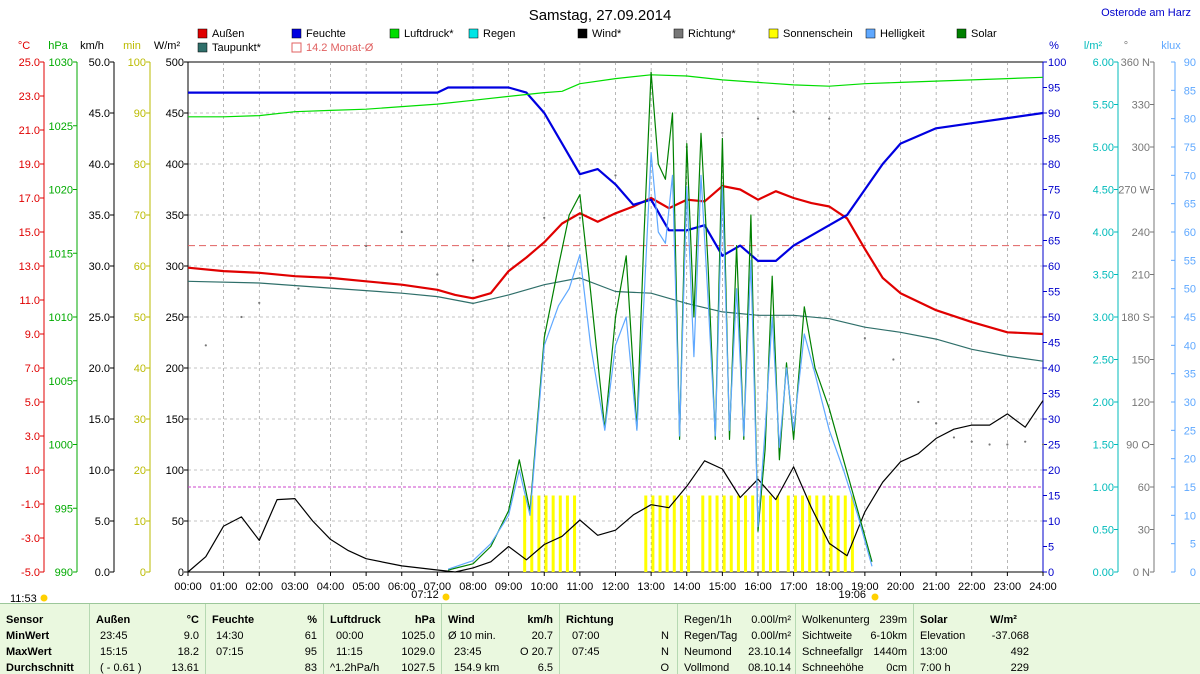  Describe the element at coordinates (1146, 13) in the screenshot. I see `location-label: Osterode am Harz` at that location.